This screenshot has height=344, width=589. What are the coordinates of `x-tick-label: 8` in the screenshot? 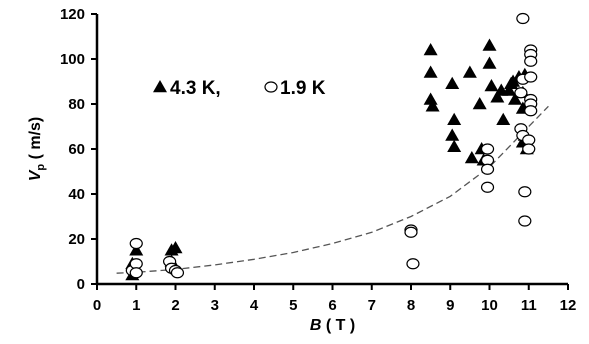 It's located at (411, 305).